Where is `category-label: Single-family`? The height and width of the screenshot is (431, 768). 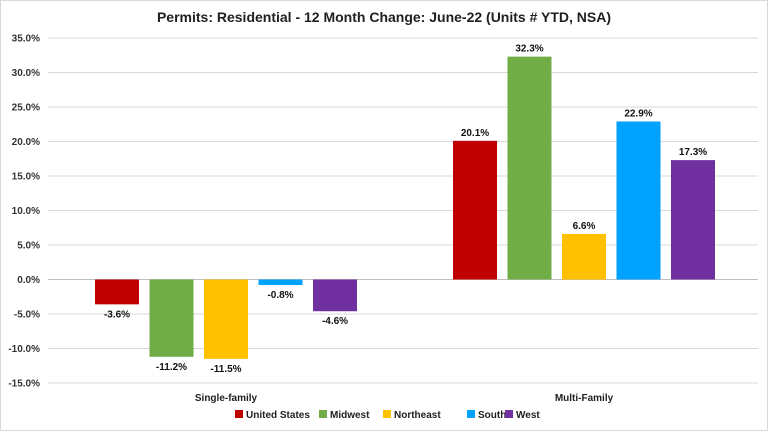 category-label: Single-family is located at coordinates (226, 398).